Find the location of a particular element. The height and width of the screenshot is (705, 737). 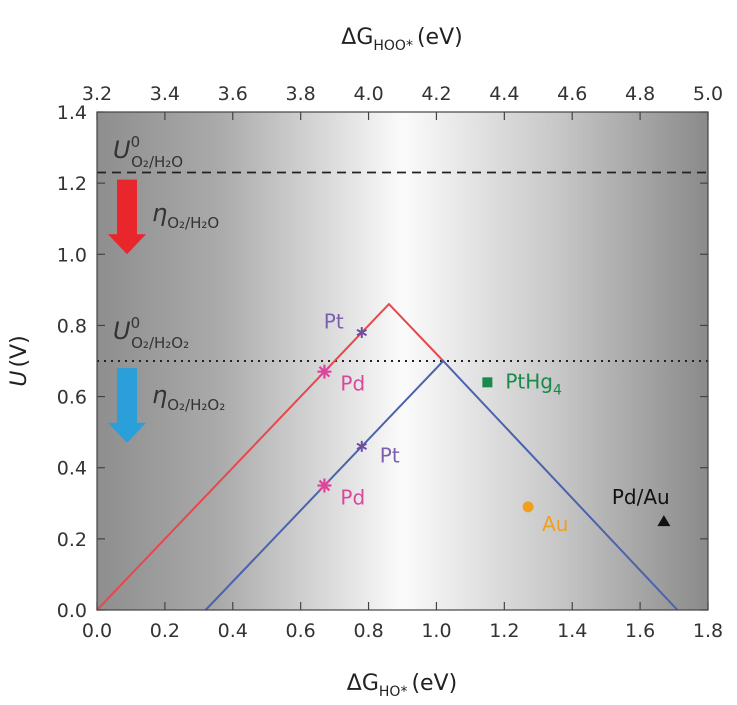

point-5-label: Au is located at coordinates (555, 524).